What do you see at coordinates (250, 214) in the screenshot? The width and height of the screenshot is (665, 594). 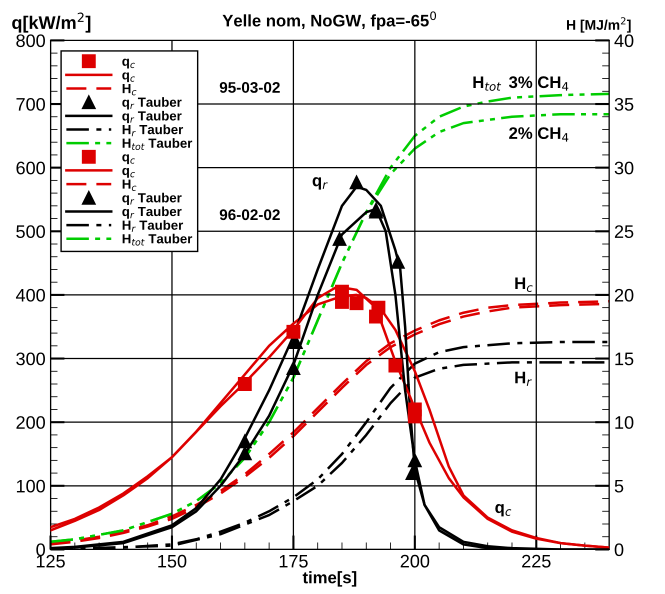 I see `annotation: 96-02-02` at bounding box center [250, 214].